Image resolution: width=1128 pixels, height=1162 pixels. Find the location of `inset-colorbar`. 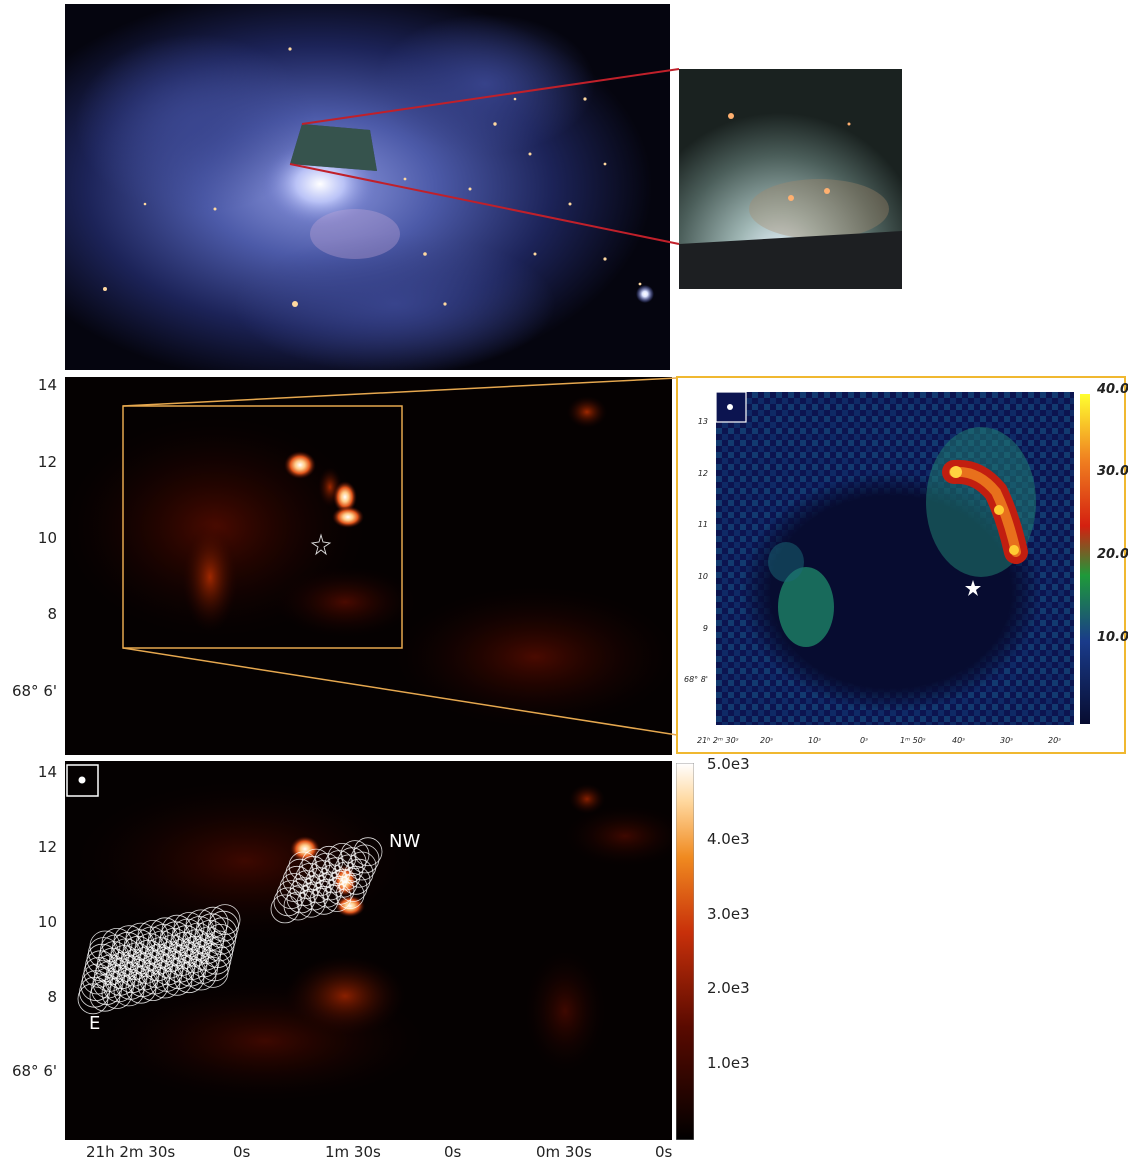

inset-colorbar is located at coordinates (1085, 559).